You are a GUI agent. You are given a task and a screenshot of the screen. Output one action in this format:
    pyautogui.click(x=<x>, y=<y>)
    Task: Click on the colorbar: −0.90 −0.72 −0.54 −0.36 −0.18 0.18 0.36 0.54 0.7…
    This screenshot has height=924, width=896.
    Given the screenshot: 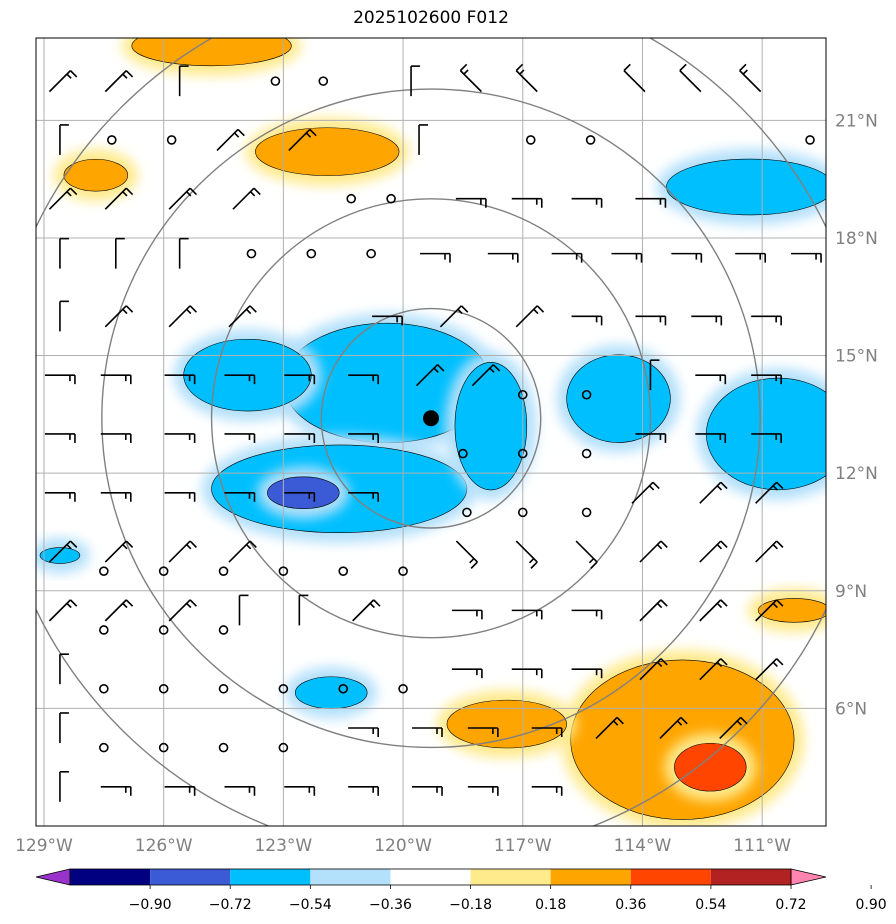 What is the action you would take?
    pyautogui.click(x=461, y=890)
    